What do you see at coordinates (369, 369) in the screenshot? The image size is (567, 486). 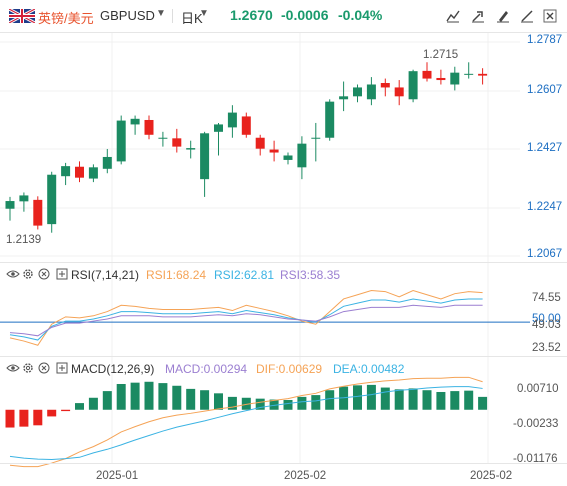 I see `dea-value: DEA:0.00482` at bounding box center [369, 369].